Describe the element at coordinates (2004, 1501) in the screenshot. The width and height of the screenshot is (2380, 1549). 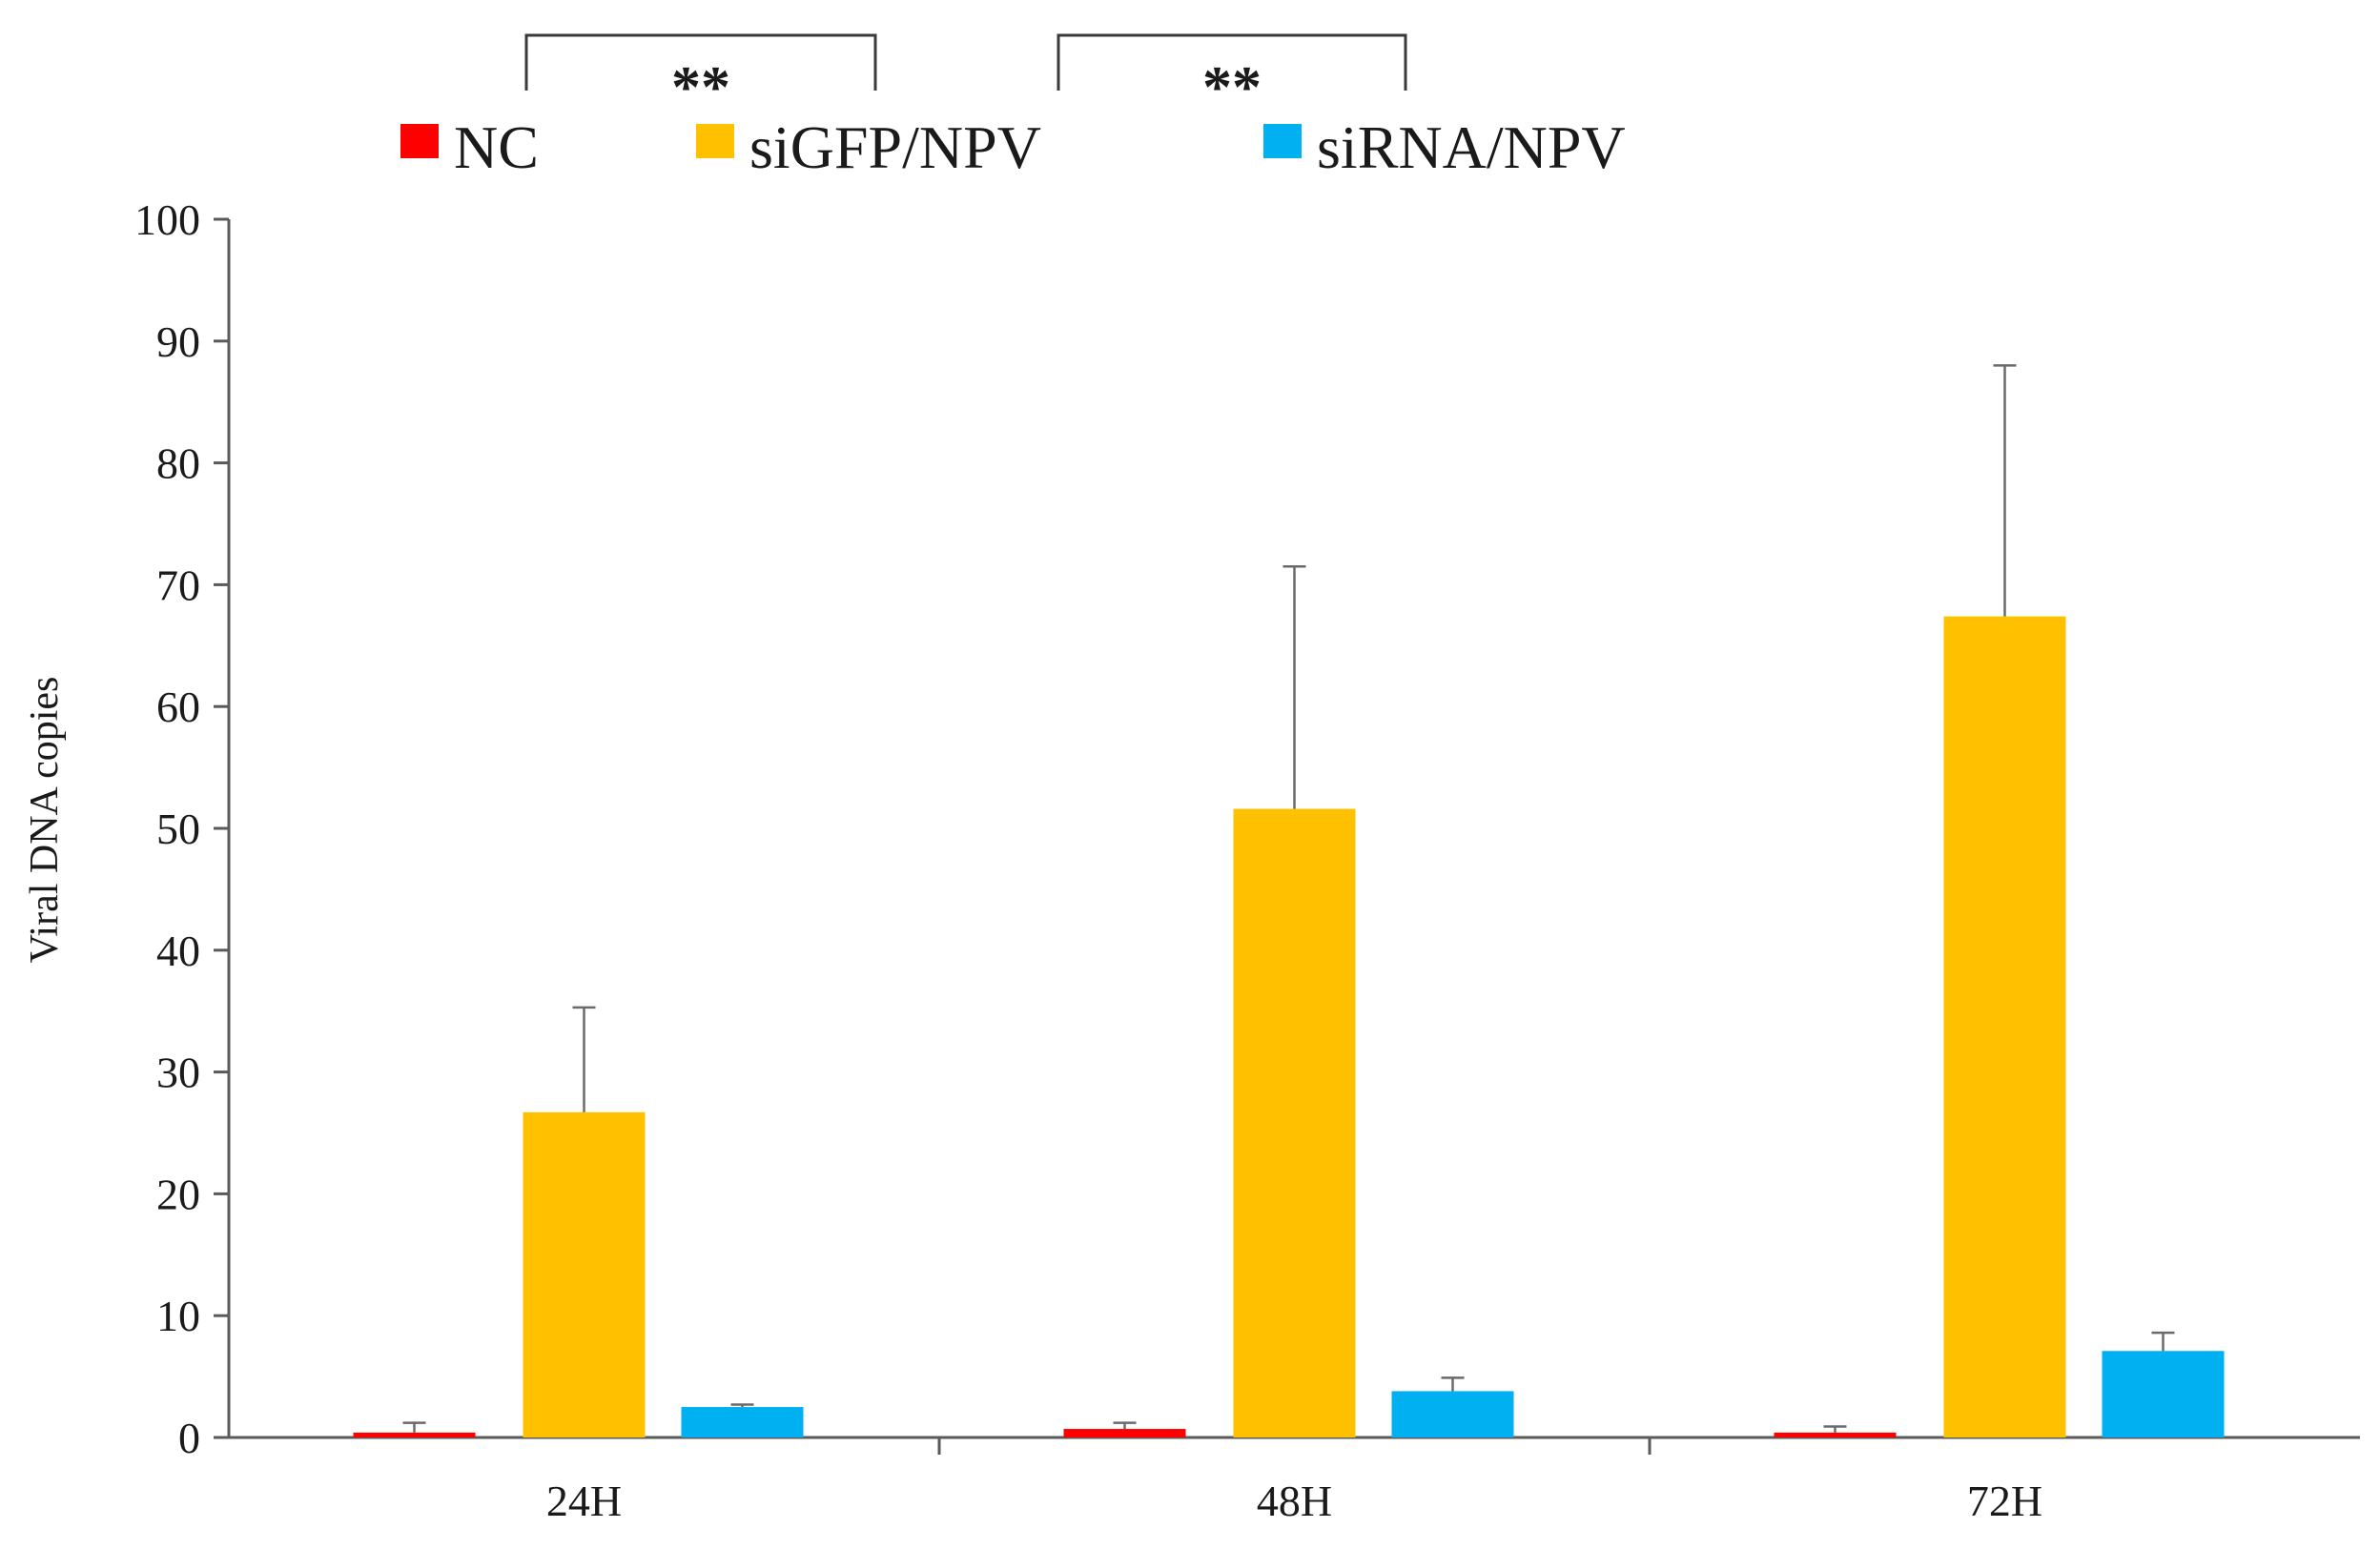
I see `x-tick-label: 72H` at that location.